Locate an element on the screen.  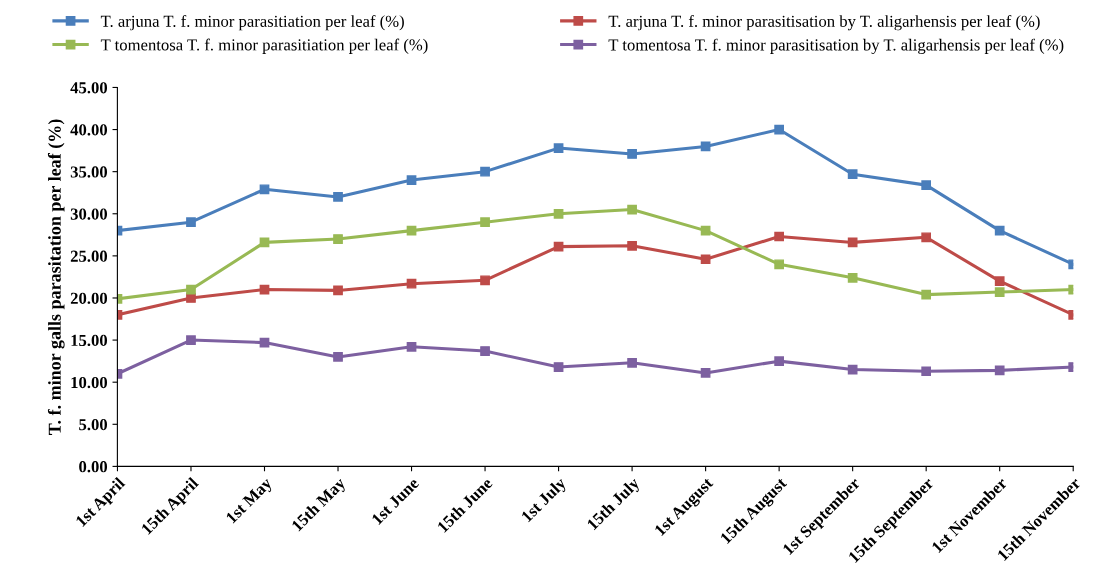
y-tick-label: 40.00 is located at coordinates (89, 130).